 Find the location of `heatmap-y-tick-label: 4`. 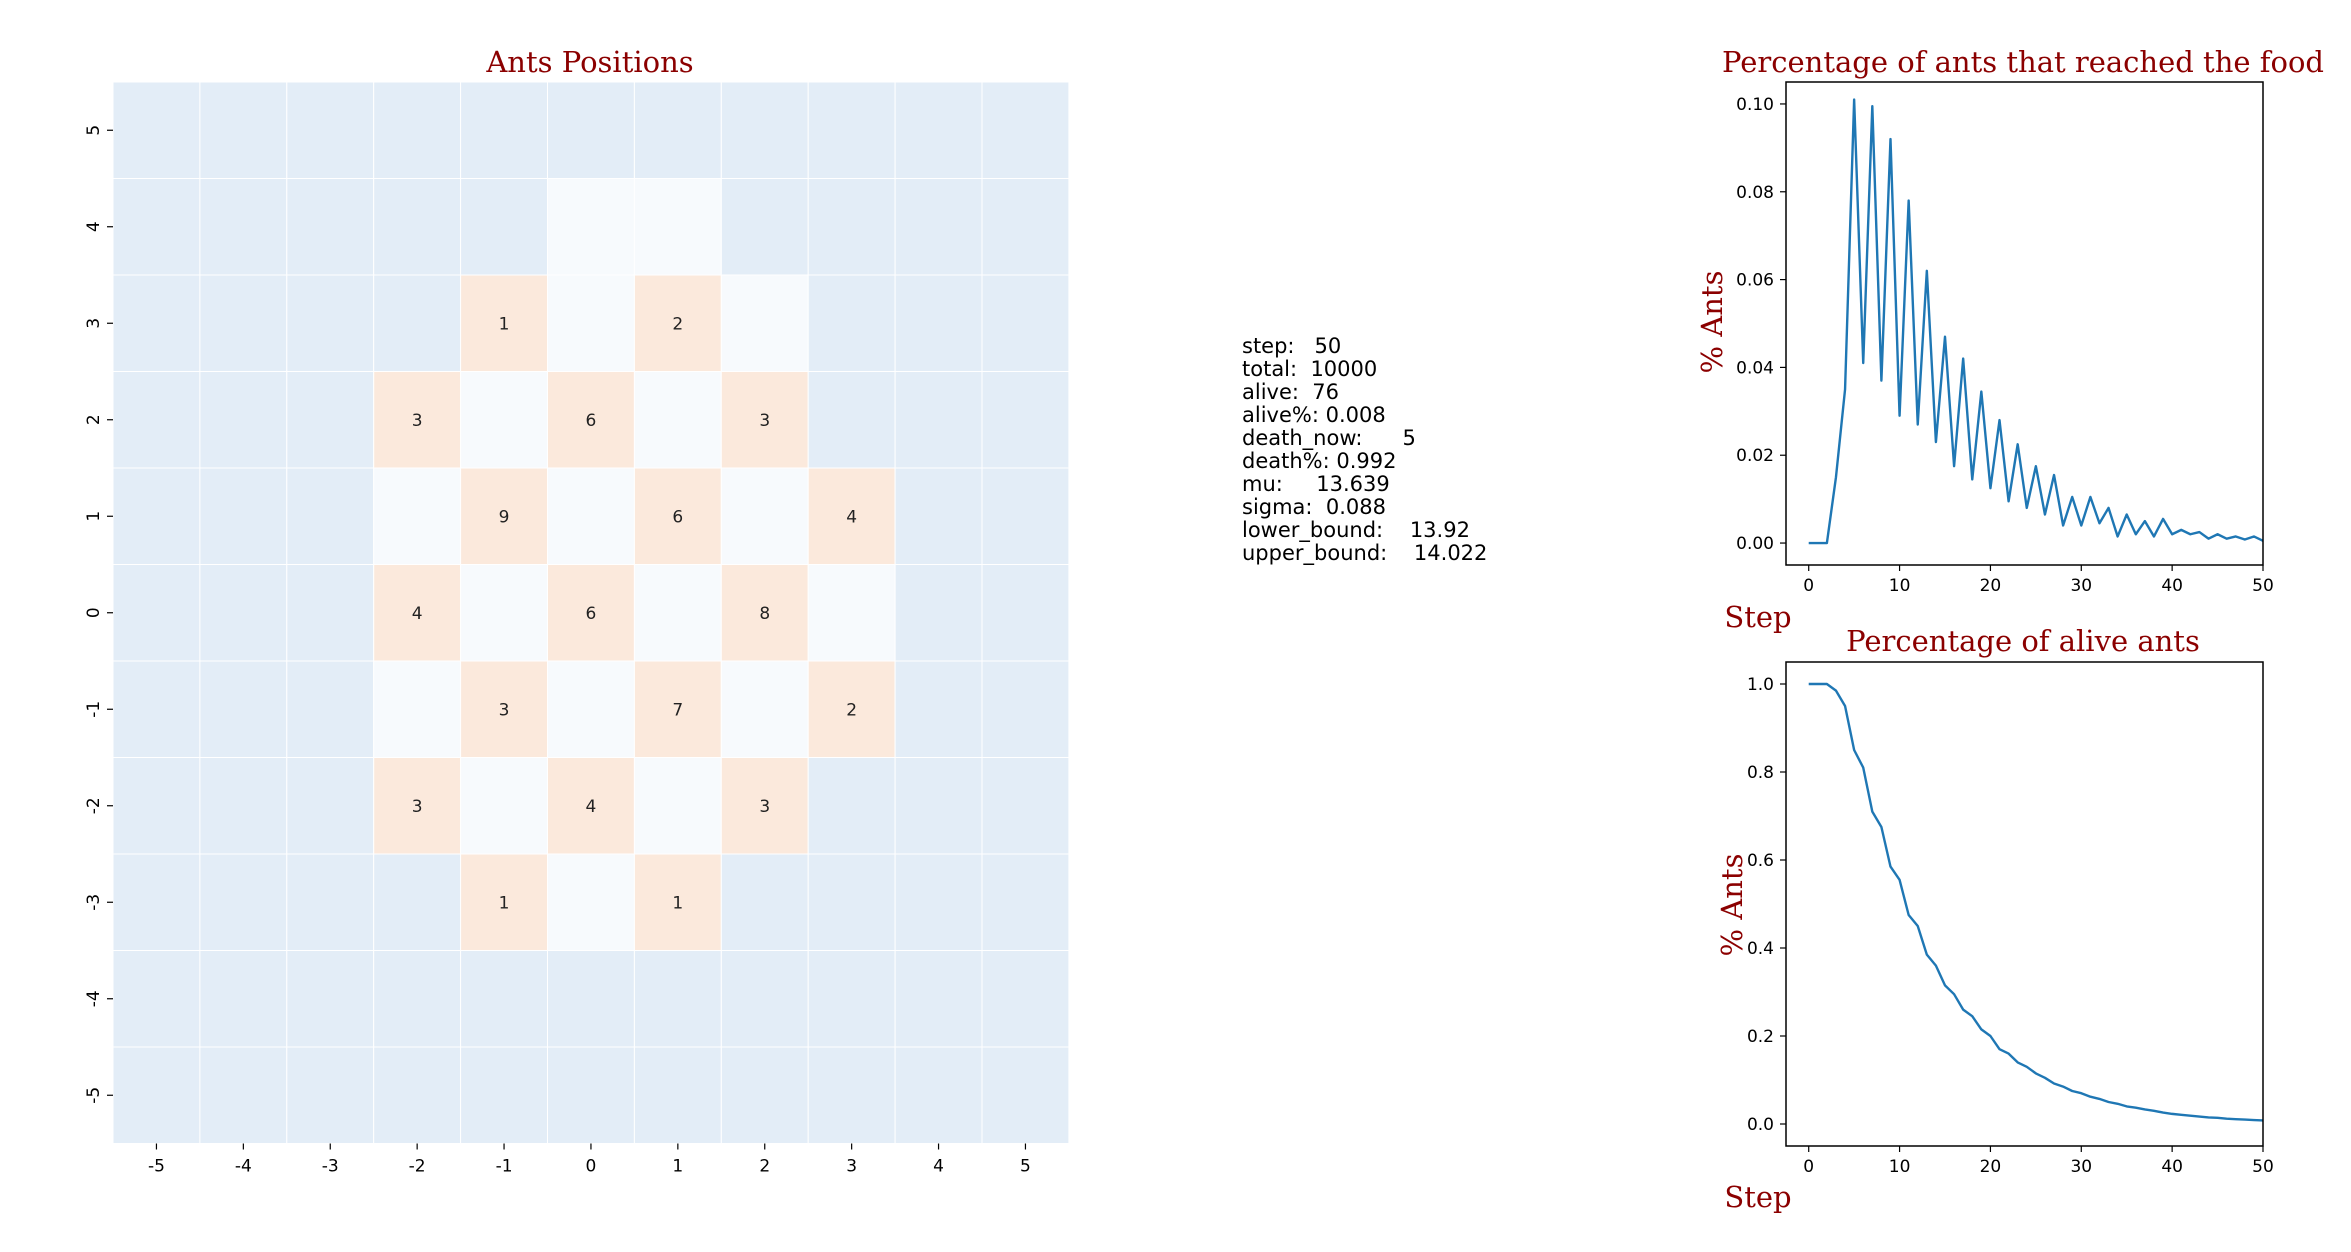

heatmap-y-tick-label: 4 is located at coordinates (94, 226).